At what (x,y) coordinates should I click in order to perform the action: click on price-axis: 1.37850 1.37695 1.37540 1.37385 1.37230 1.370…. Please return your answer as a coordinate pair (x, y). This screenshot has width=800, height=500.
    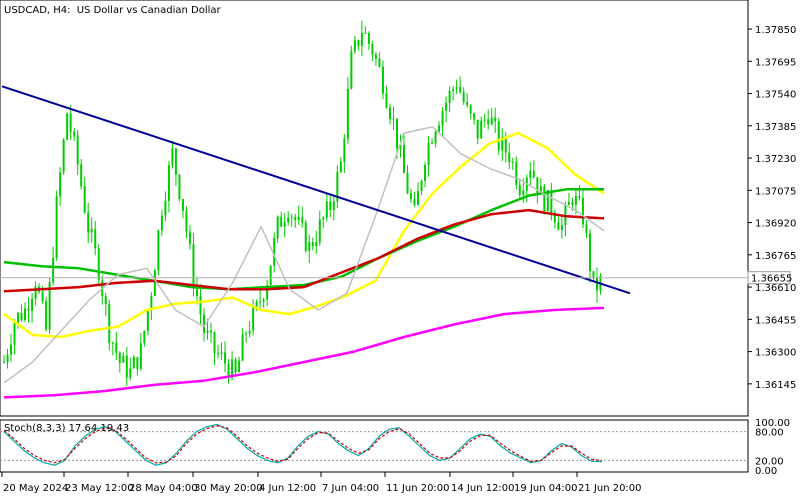
    Looking at the image, I should click on (772, 208).